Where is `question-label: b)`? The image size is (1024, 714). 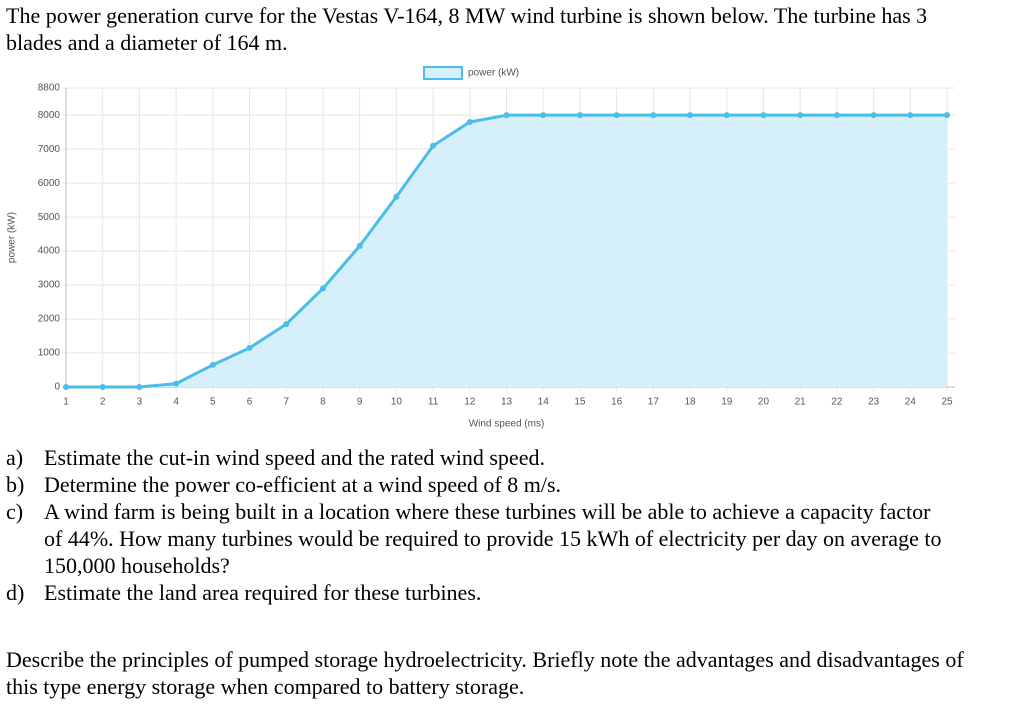 question-label: b) is located at coordinates (15, 484).